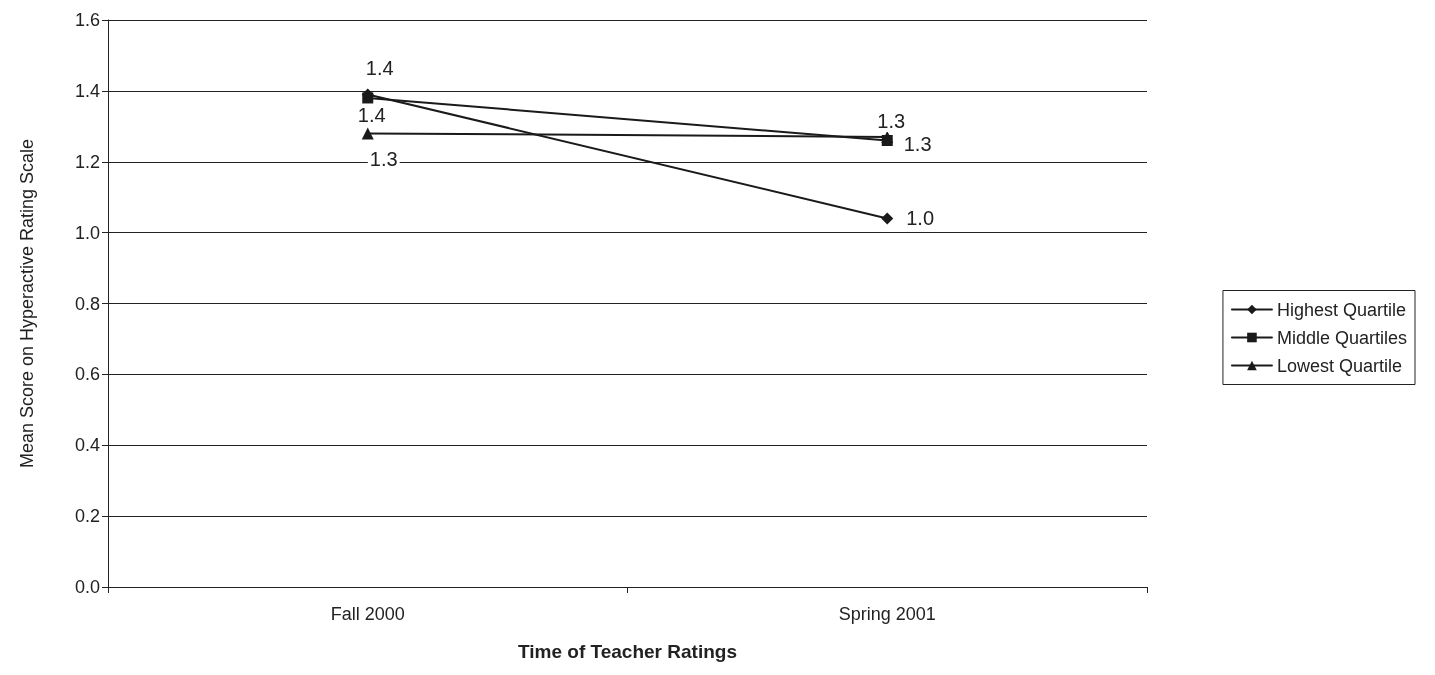  Describe the element at coordinates (627, 651) in the screenshot. I see `x-axis-title: Time of Teacher Ratings` at that location.